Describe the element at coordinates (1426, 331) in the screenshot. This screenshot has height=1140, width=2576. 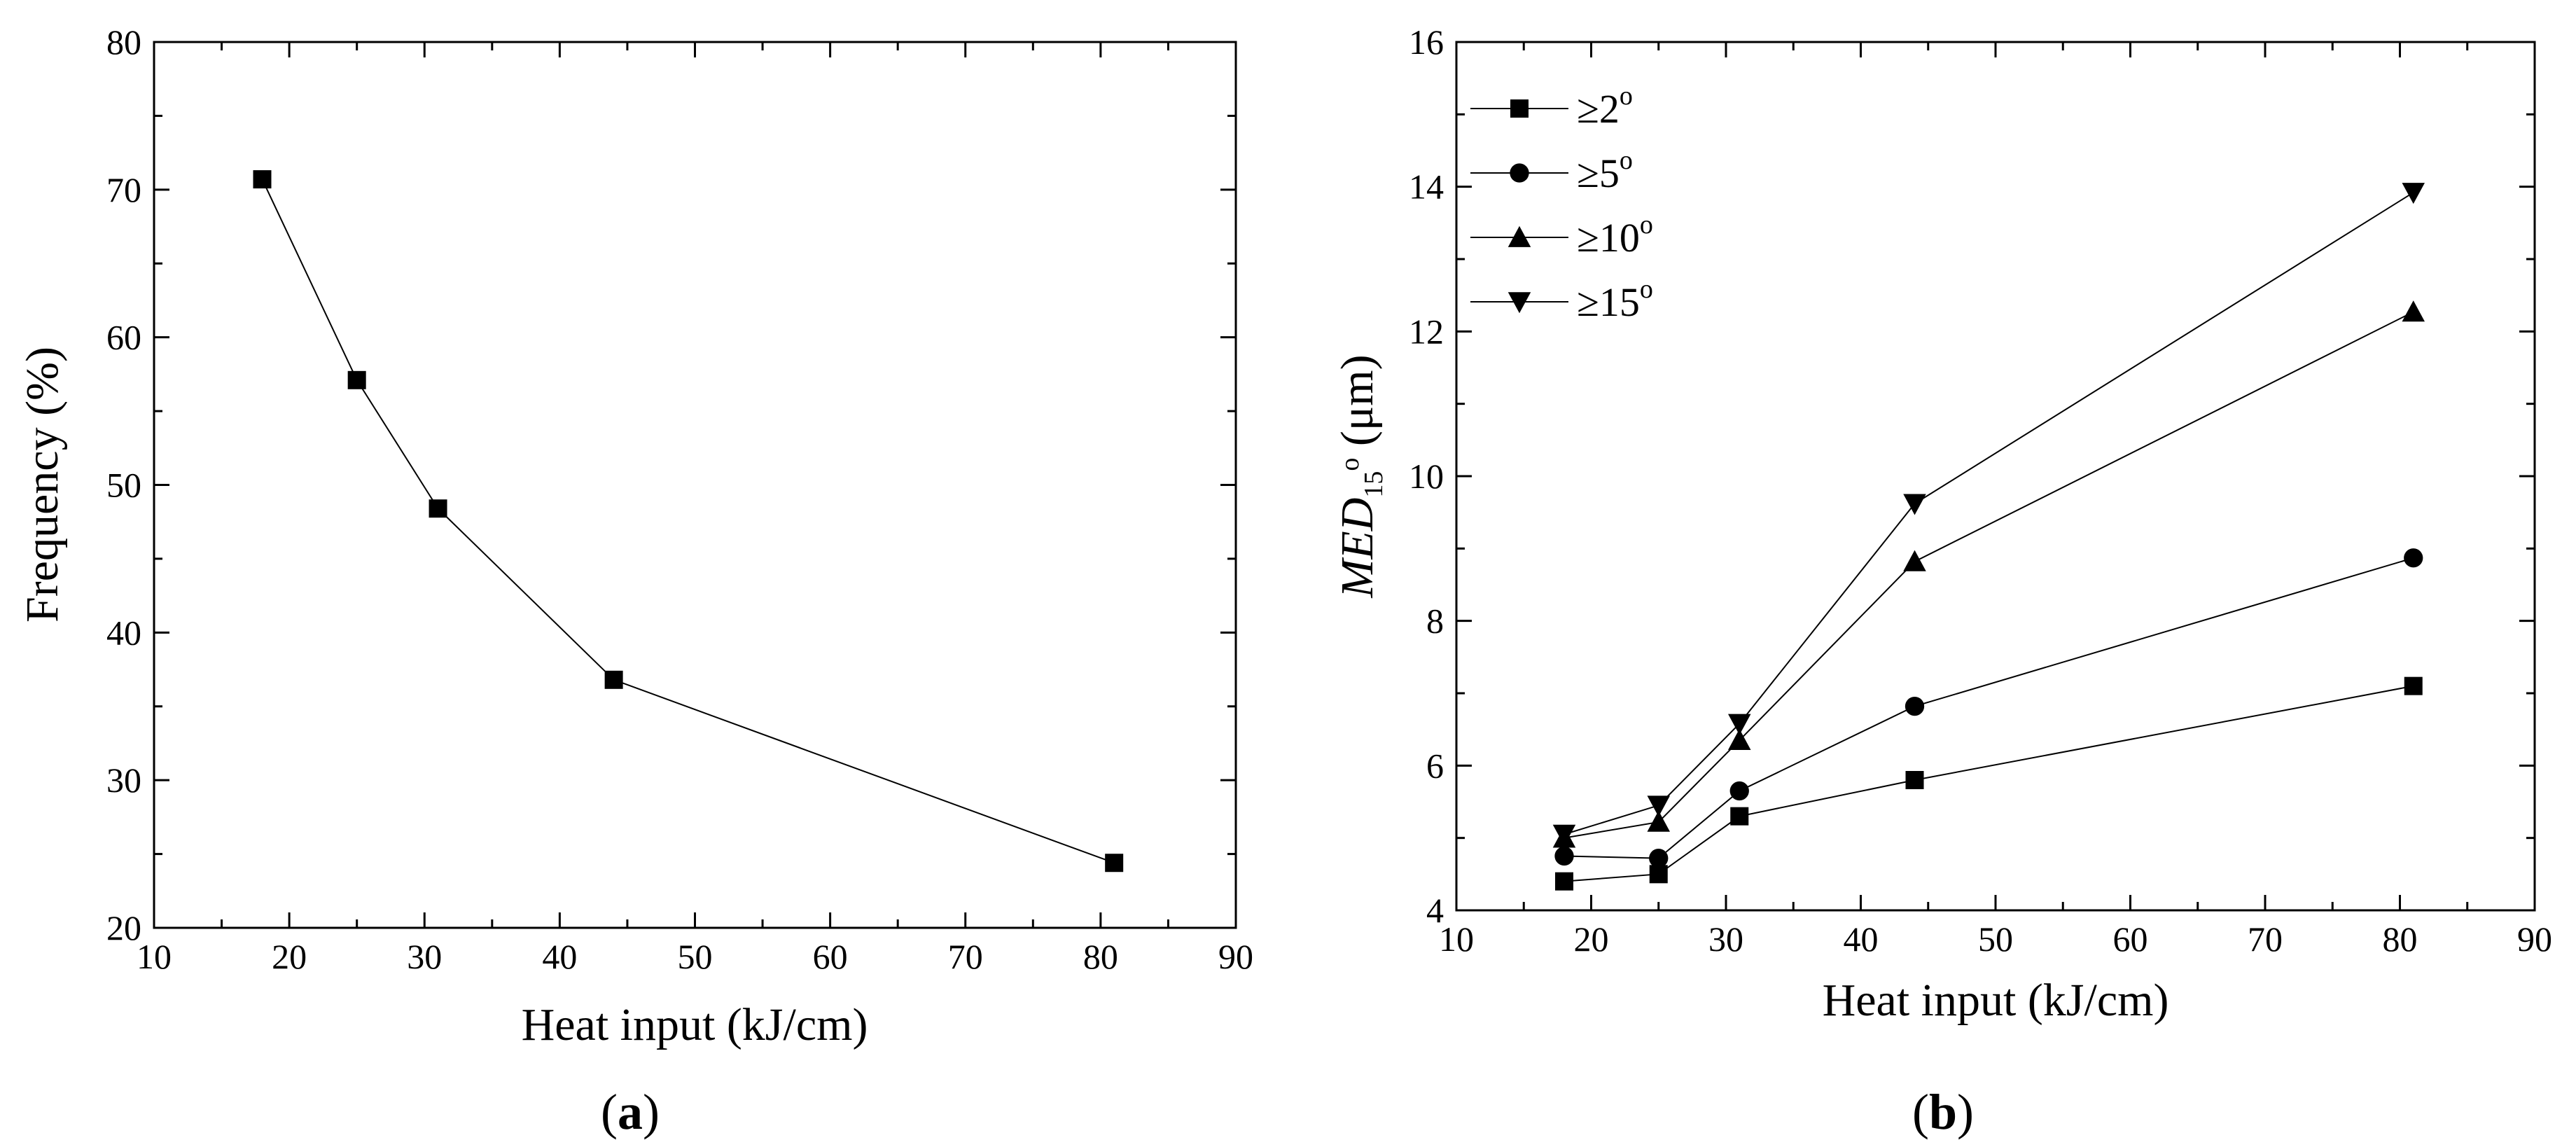
I see `chart-b-y-tick-label: 12` at that location.